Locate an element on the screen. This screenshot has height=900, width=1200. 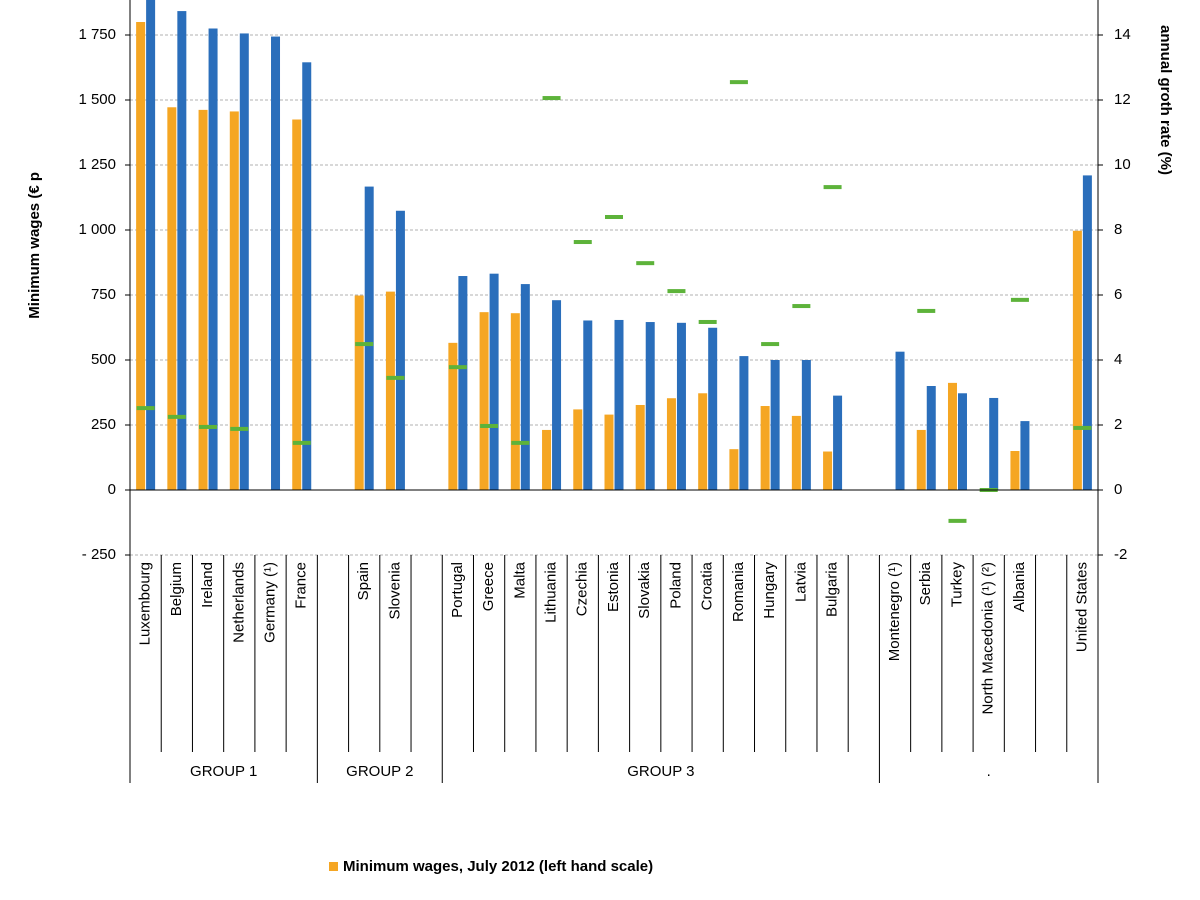
y2-tick-label: 12 is located at coordinates (1122, 99).